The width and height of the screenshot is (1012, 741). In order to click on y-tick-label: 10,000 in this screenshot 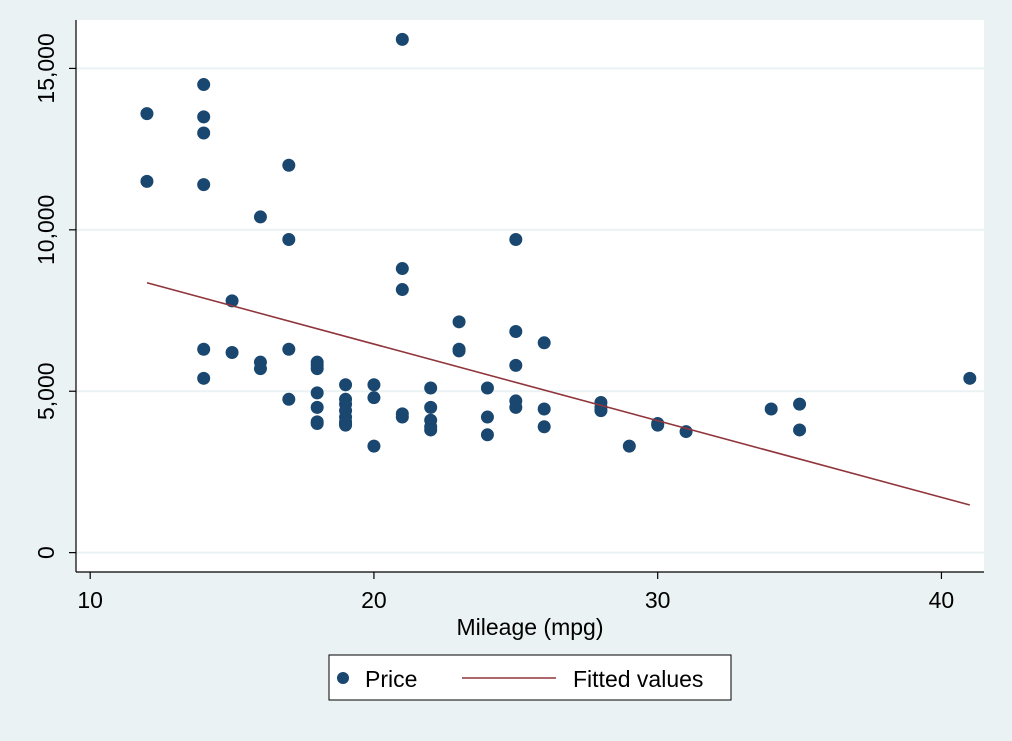, I will do `click(46, 230)`.